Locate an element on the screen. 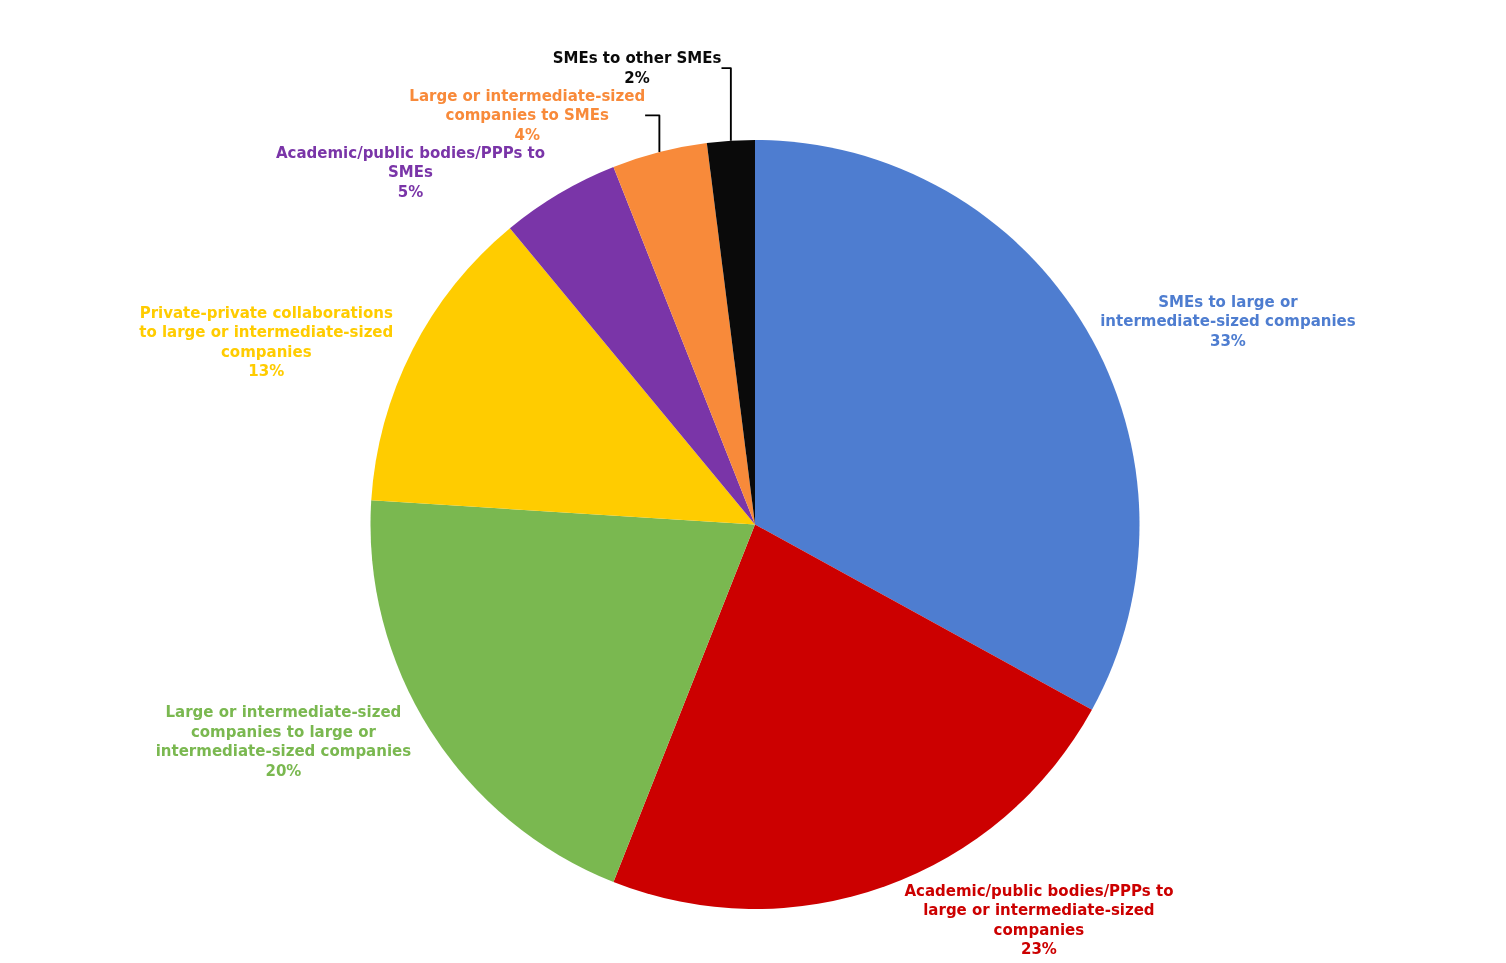  data-label: 13% is located at coordinates (266, 371).